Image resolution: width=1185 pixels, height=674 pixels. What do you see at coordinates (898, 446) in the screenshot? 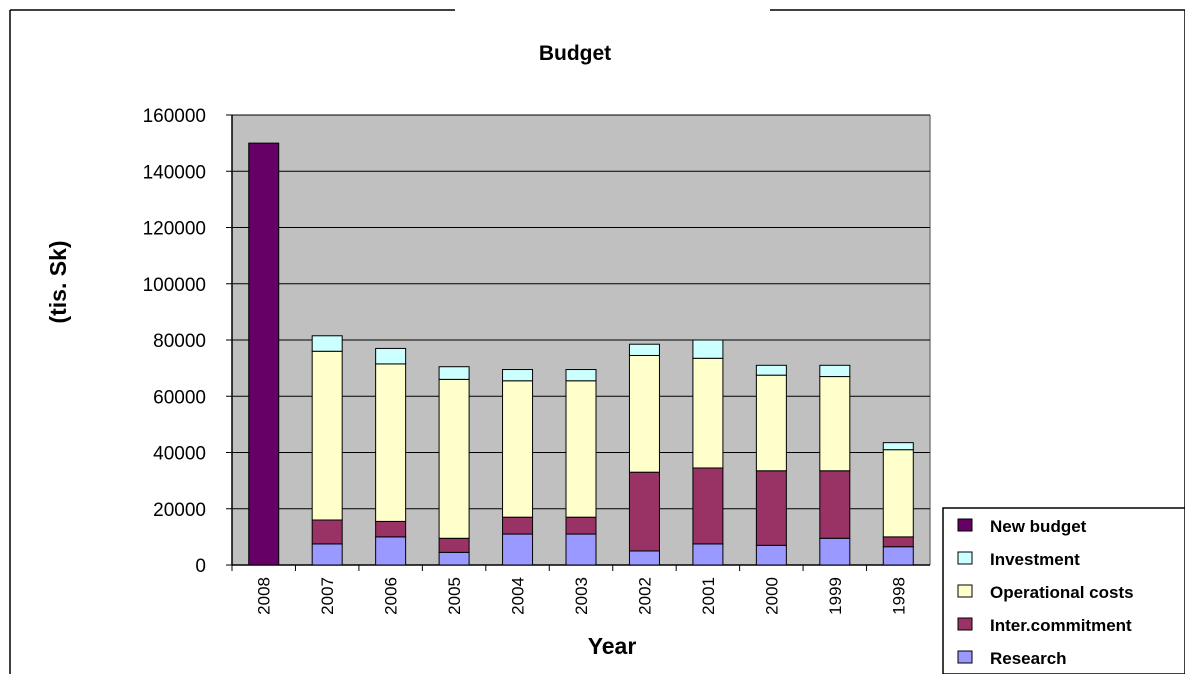
I see `bar-segment-investment-1998` at bounding box center [898, 446].